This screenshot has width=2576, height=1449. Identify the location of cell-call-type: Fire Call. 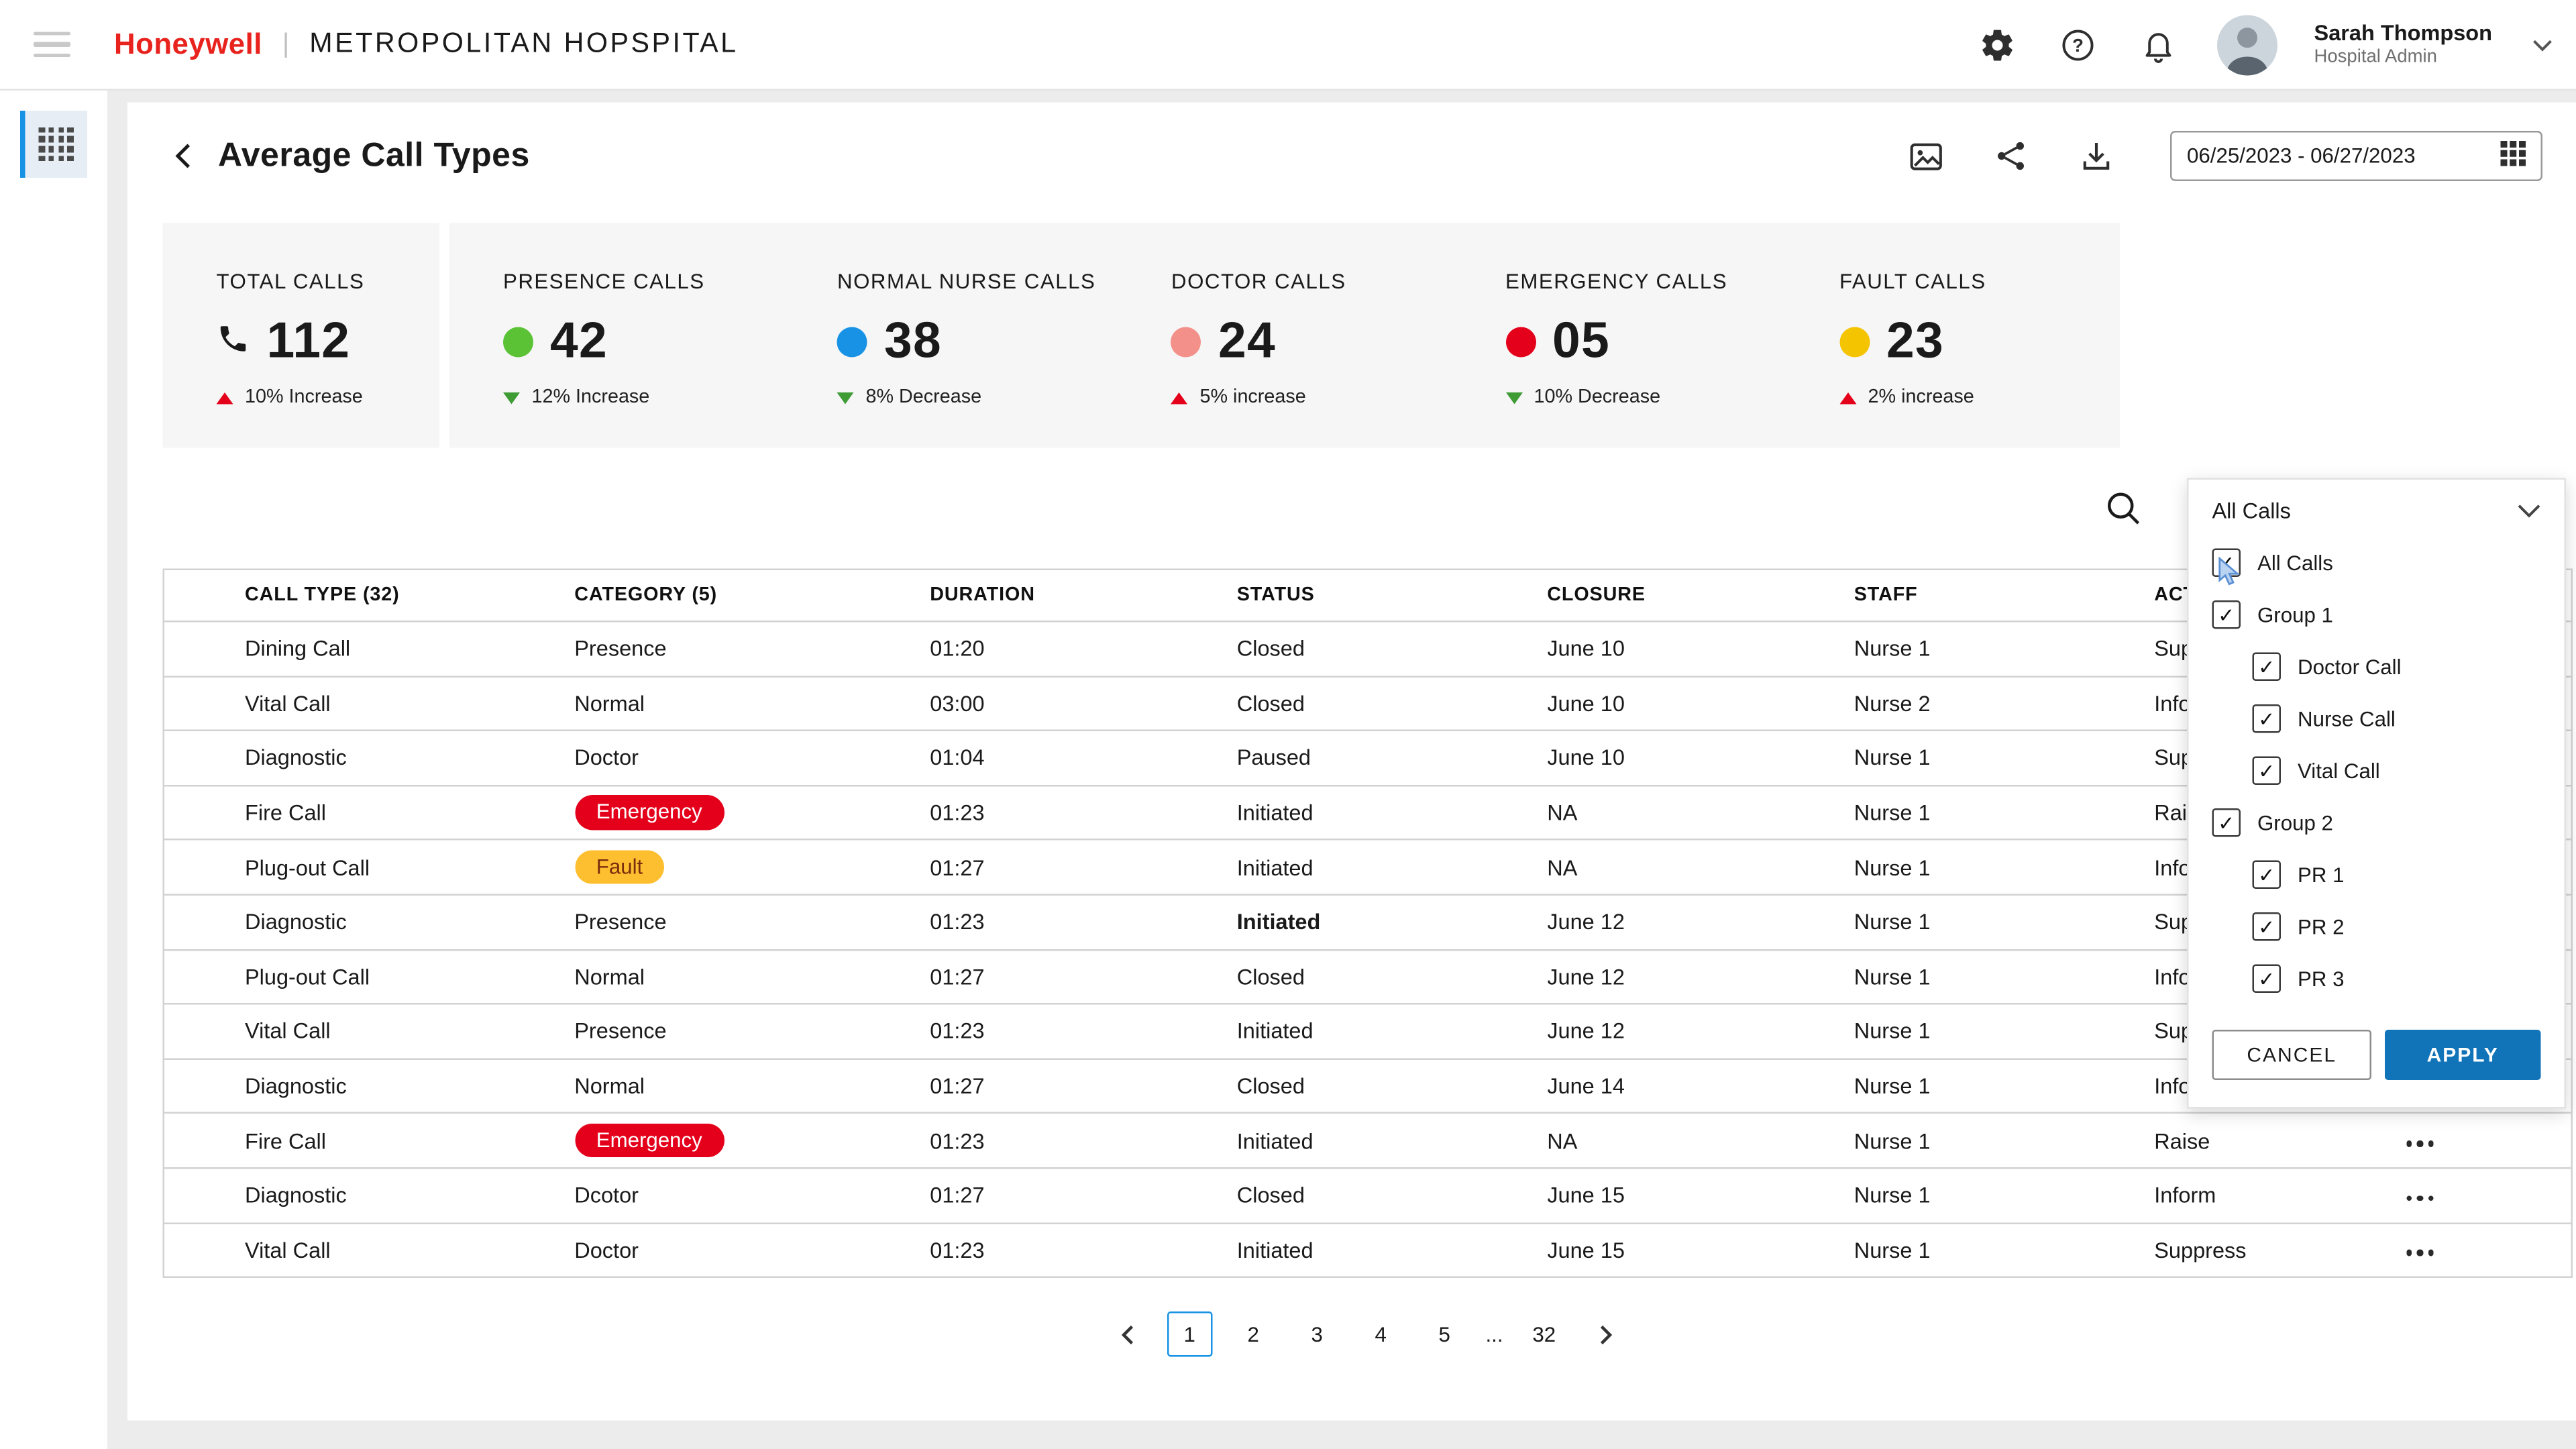
(286, 1141).